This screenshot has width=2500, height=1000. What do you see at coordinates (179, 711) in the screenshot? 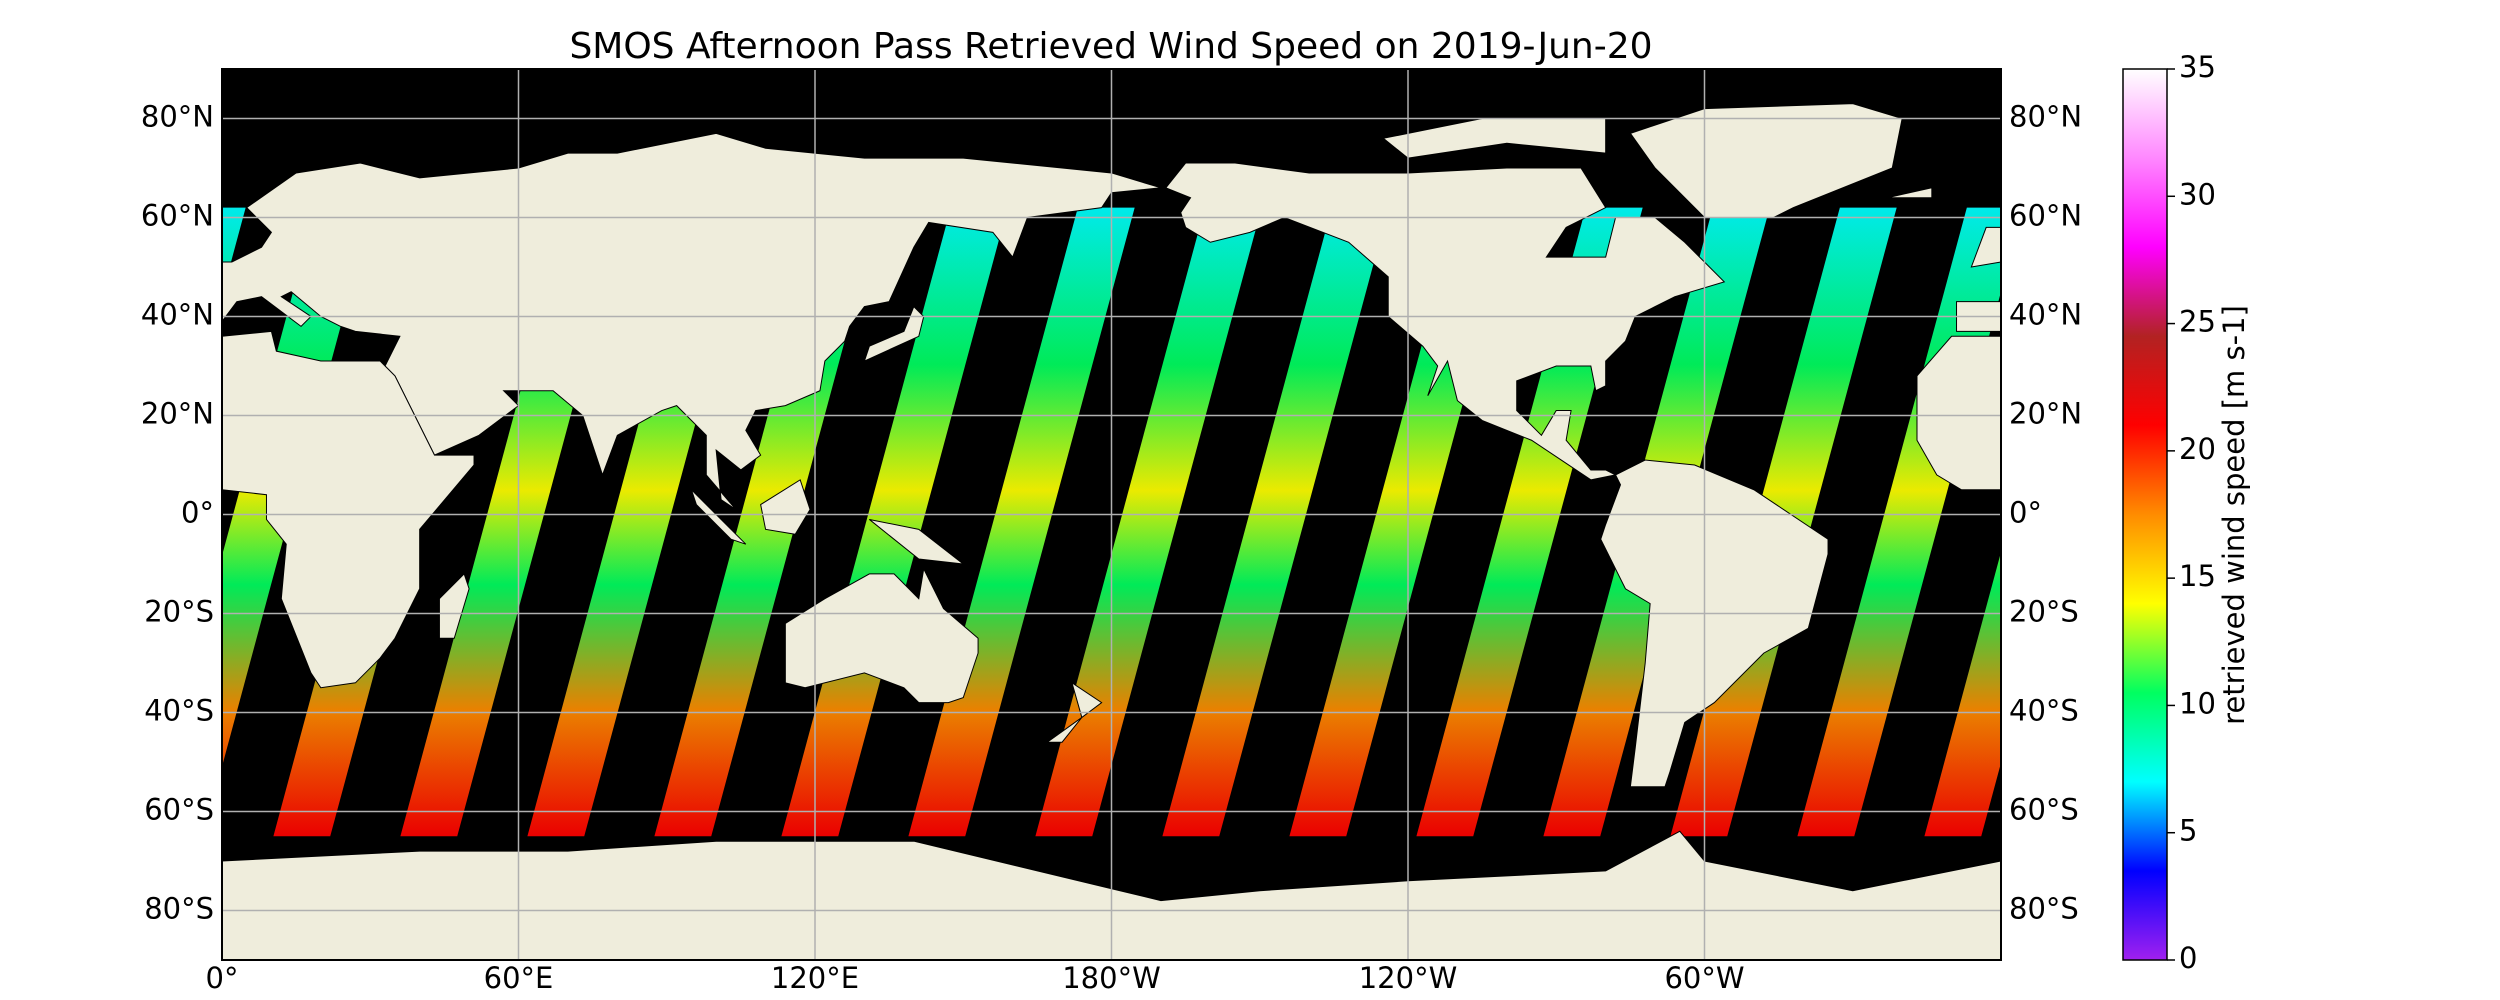
I see `y-tick-label: 40°S` at bounding box center [179, 711].